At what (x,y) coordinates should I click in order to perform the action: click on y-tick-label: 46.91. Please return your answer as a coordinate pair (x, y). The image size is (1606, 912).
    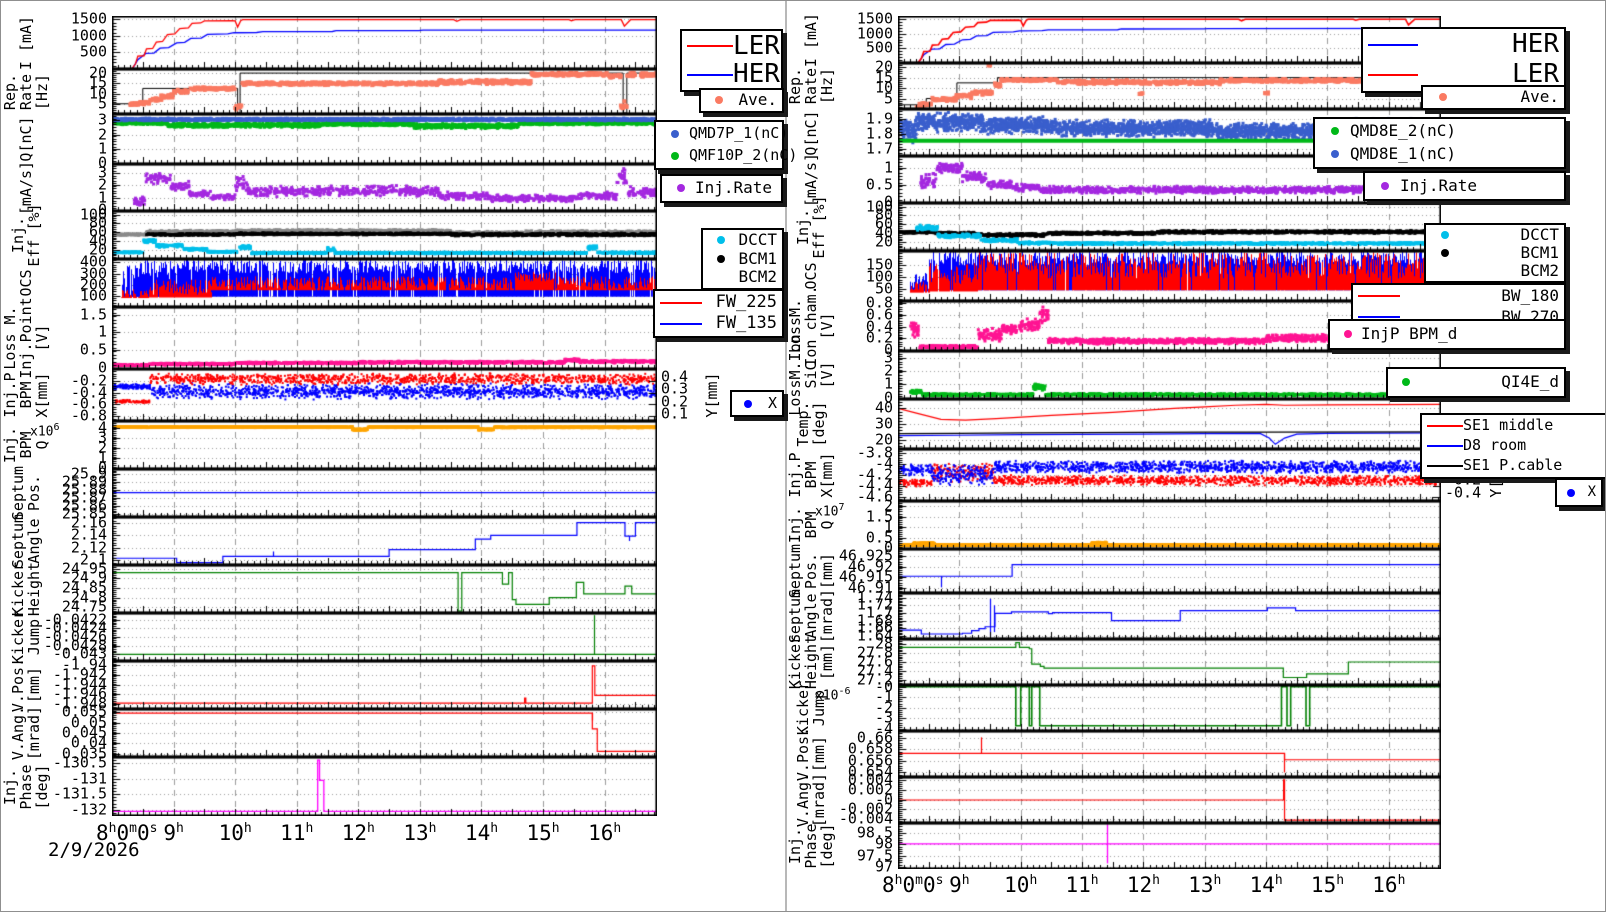
    Looking at the image, I should click on (870, 587).